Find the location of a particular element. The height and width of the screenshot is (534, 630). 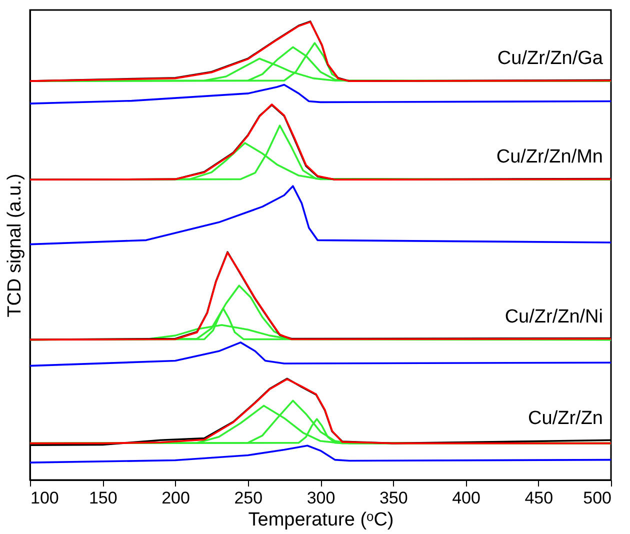

x-tick-label: 150 is located at coordinates (103, 498).